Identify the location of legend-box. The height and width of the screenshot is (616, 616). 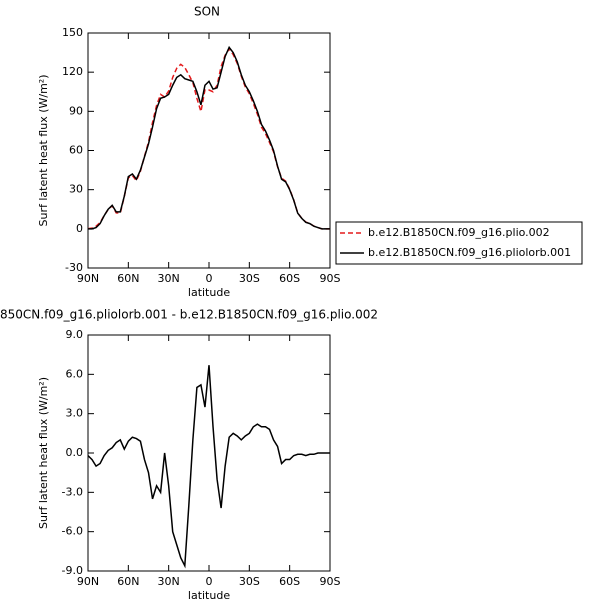
(459, 243).